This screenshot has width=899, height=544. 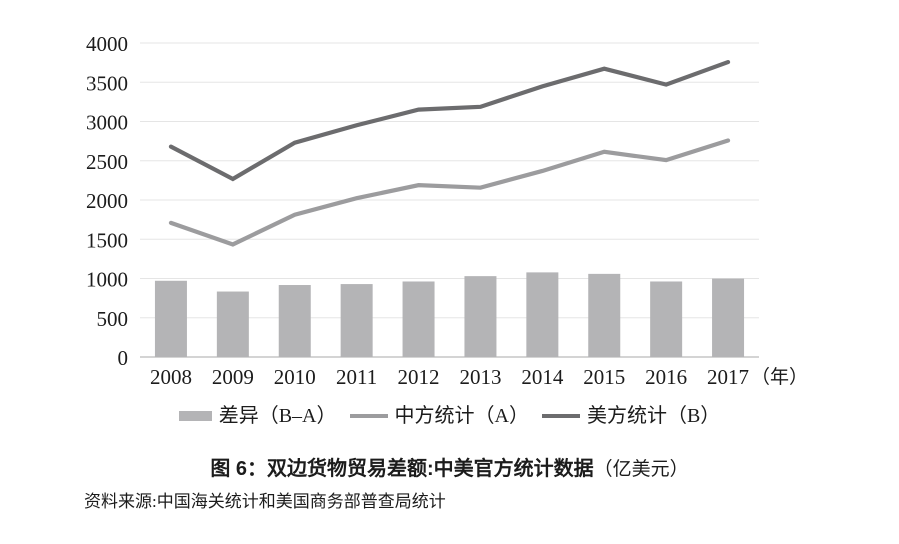 I want to click on x-axis-unit-label: （年）, so click(x=779, y=377).